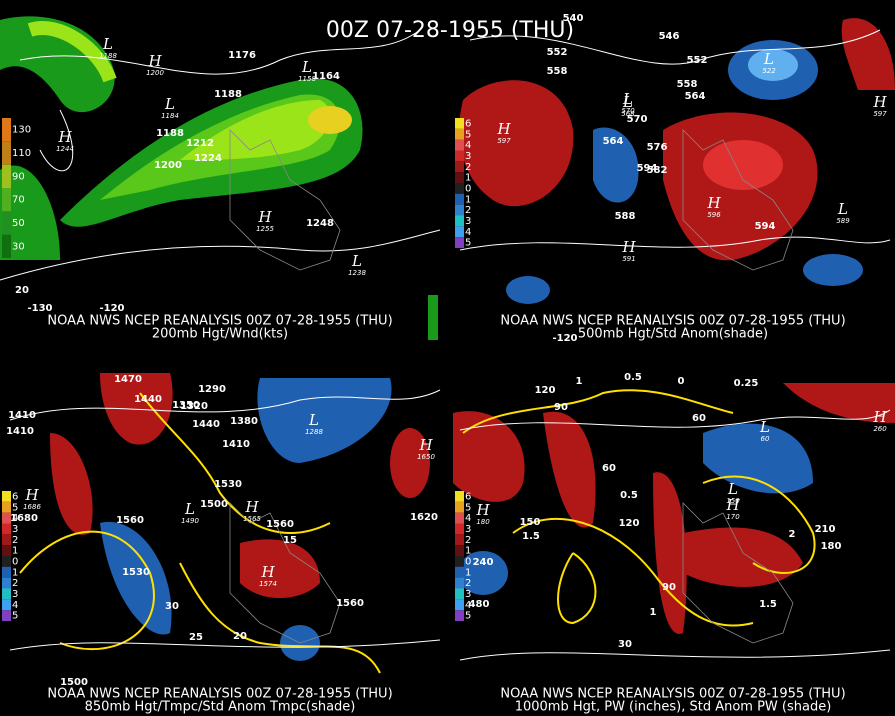 The image size is (895, 716). I want to click on contour-label: 0.5, so click(629, 495).